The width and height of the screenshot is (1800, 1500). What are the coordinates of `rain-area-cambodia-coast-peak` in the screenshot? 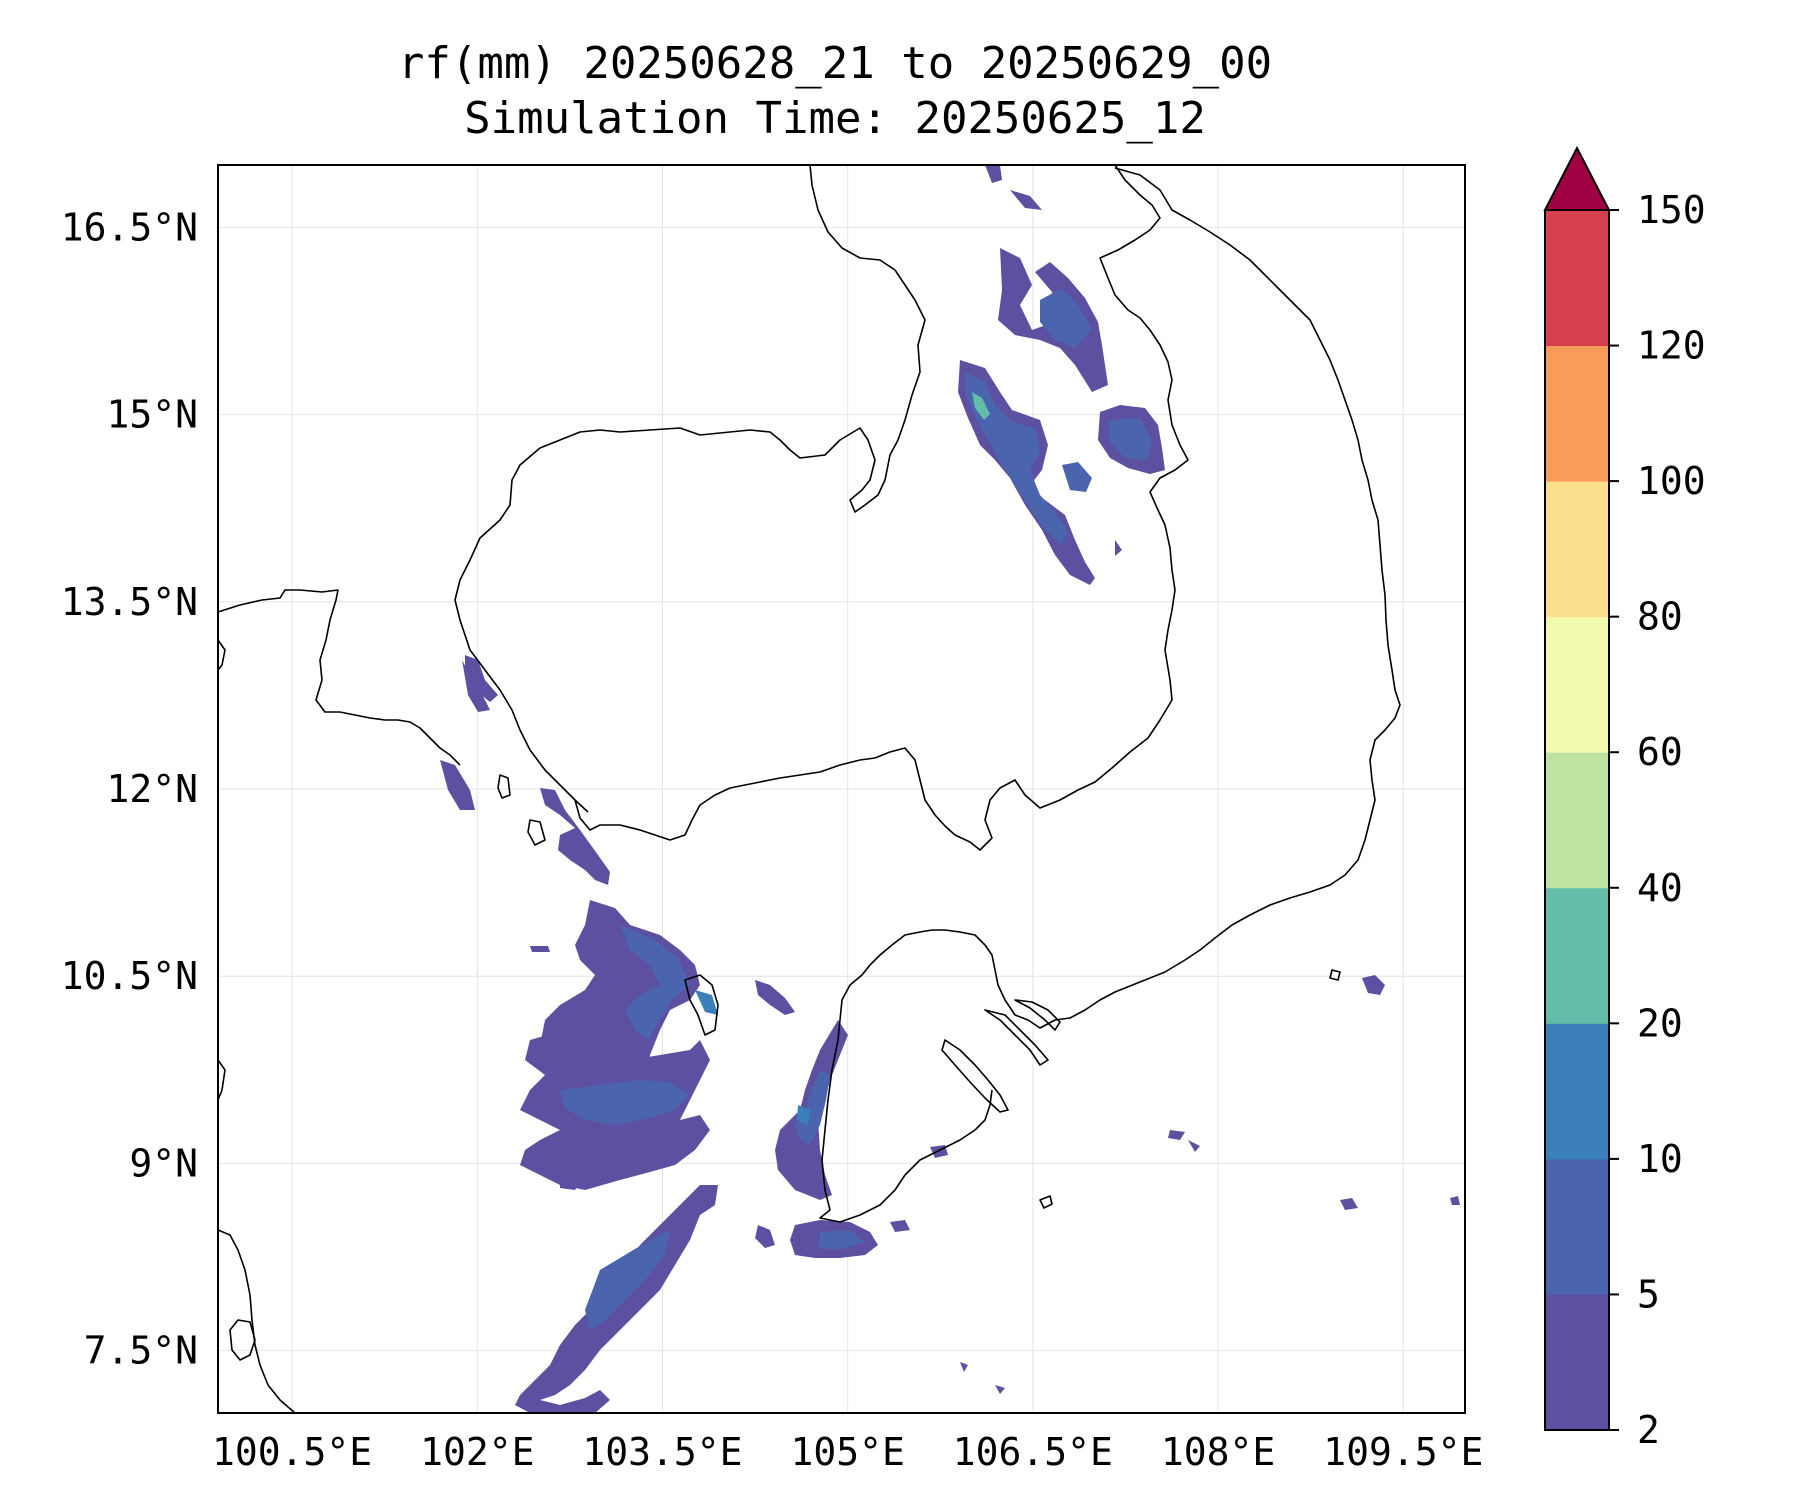 It's located at (706, 1002).